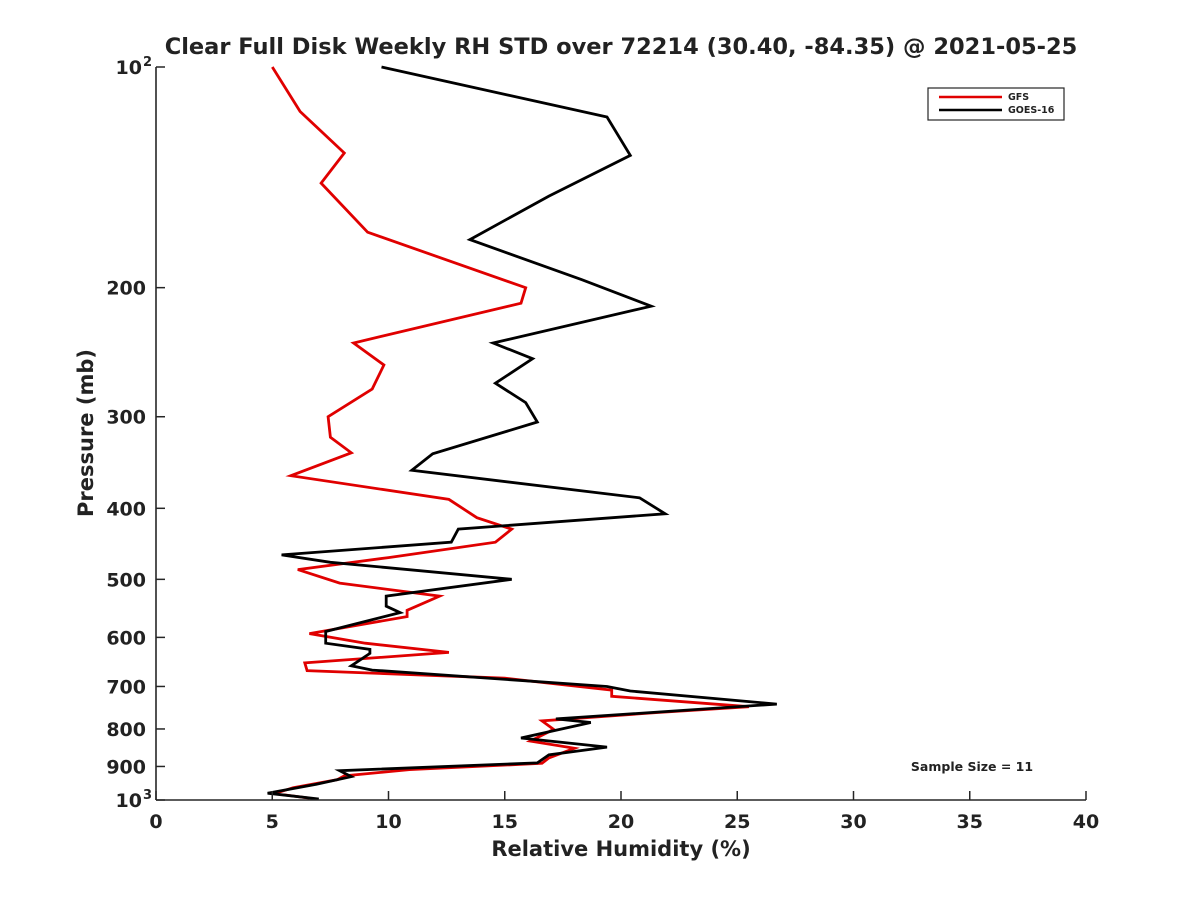 This screenshot has height=900, width=1200. Describe the element at coordinates (147, 795) in the screenshot. I see `y-tick-exponent: 3` at that location.